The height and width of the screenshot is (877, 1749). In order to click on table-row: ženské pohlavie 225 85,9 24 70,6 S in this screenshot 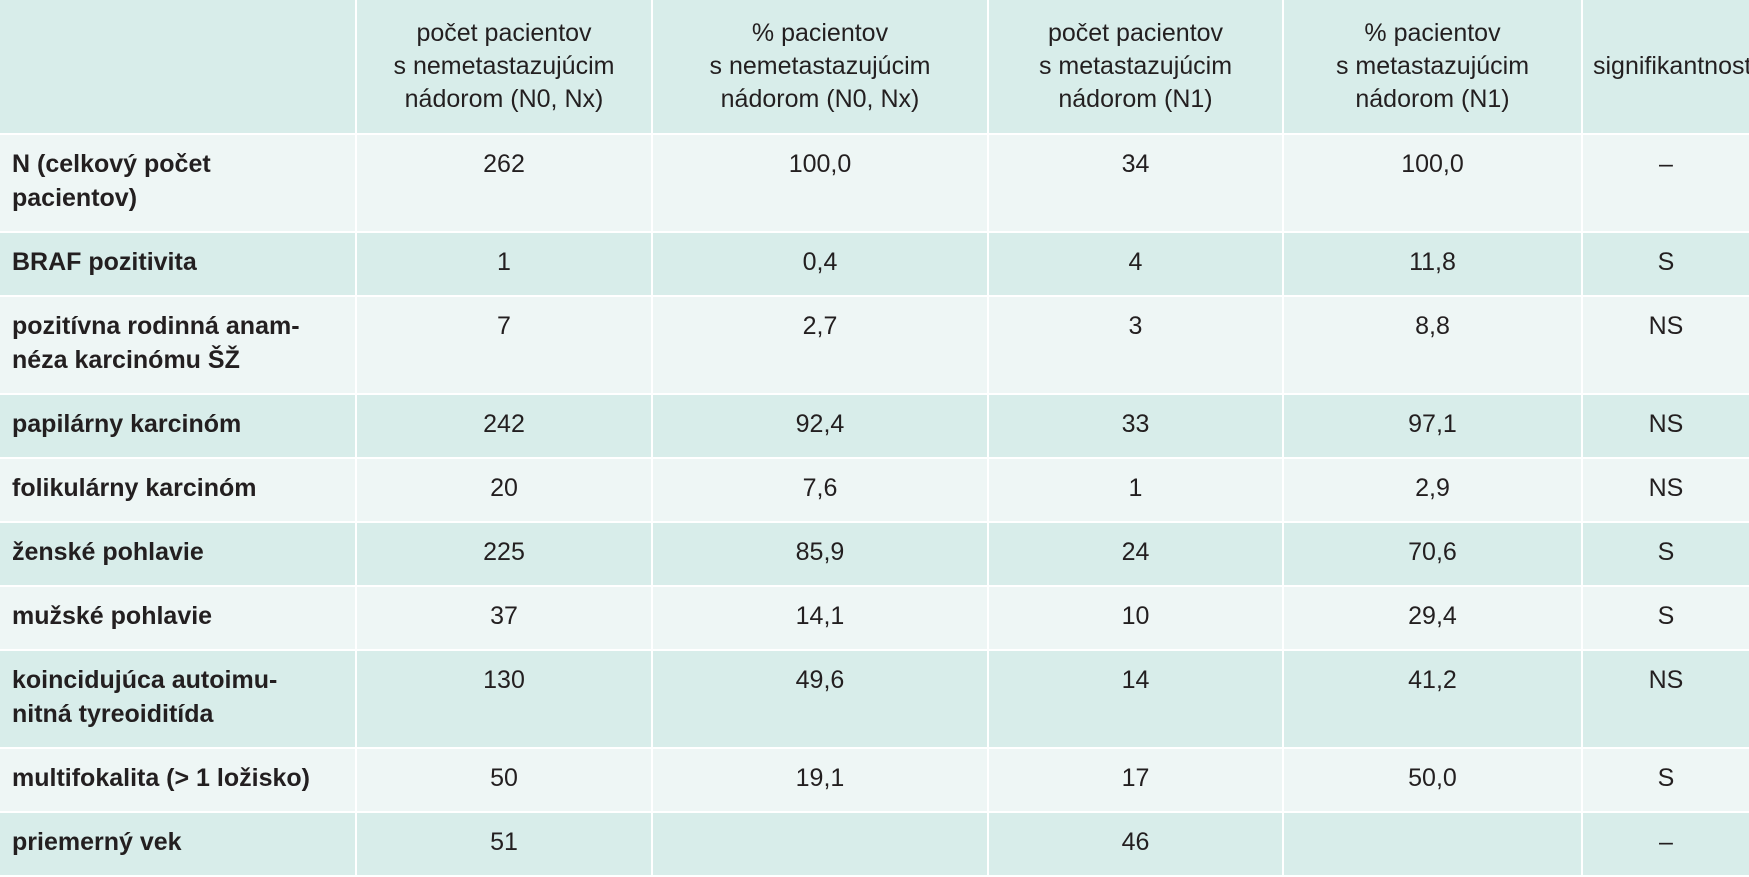, I will do `click(874, 554)`.